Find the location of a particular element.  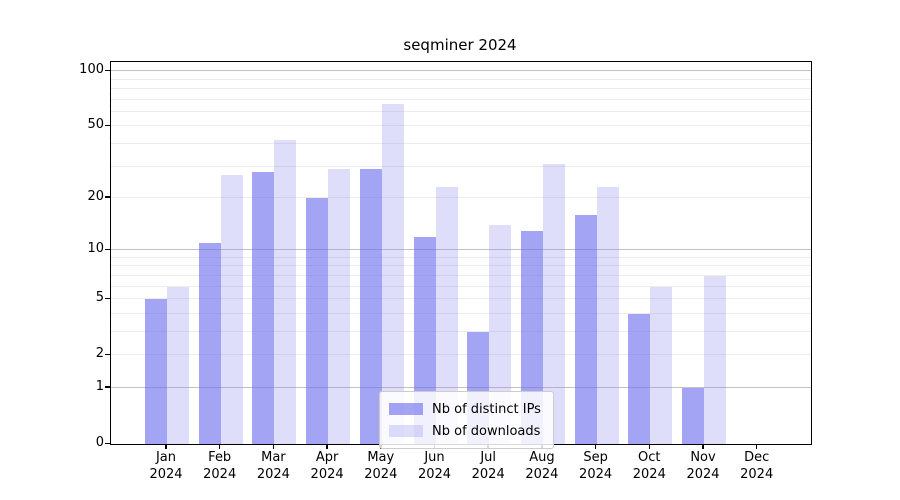

legend-item-distinct-ips: Nb of distinct IPs is located at coordinates (465, 409).